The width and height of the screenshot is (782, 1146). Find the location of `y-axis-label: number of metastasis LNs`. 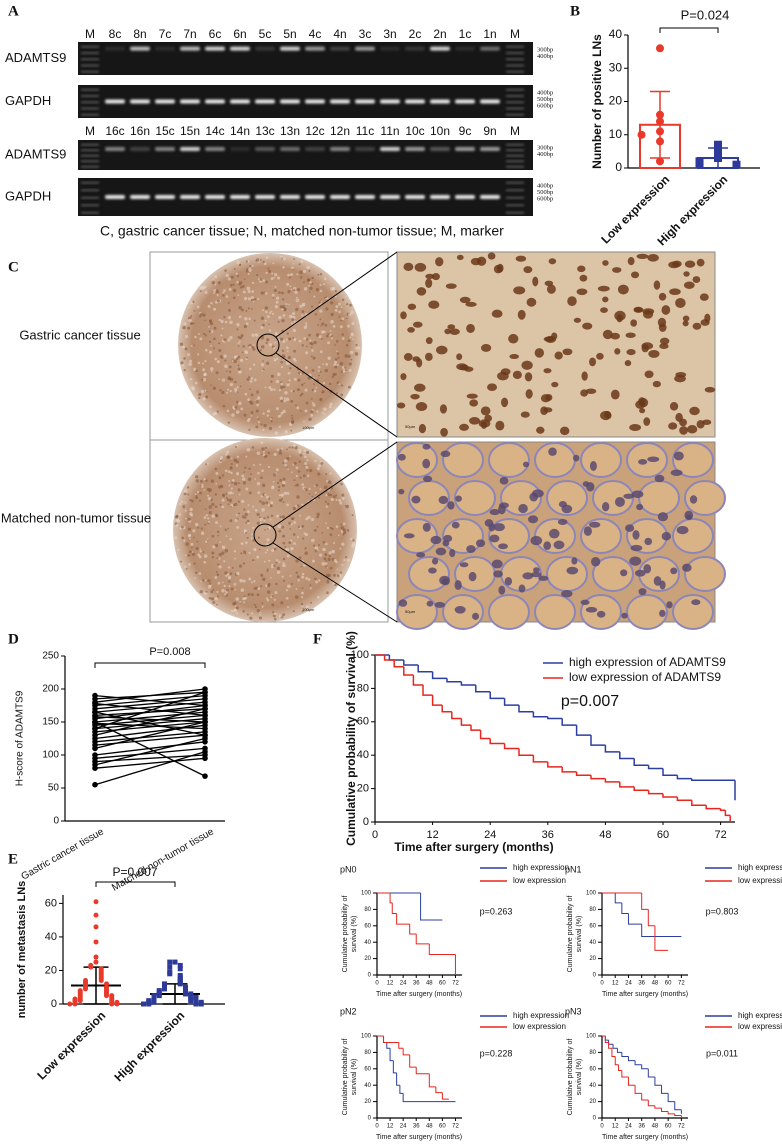

y-axis-label: number of metastasis LNs is located at coordinates (22, 950).